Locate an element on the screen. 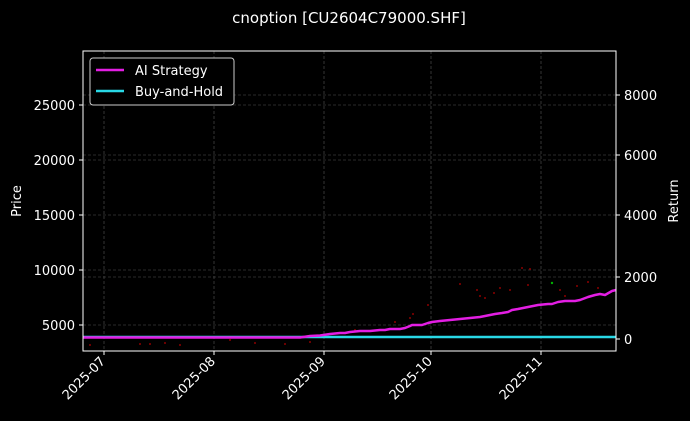  y-left-tick-15000: 15000 is located at coordinates (54, 216).